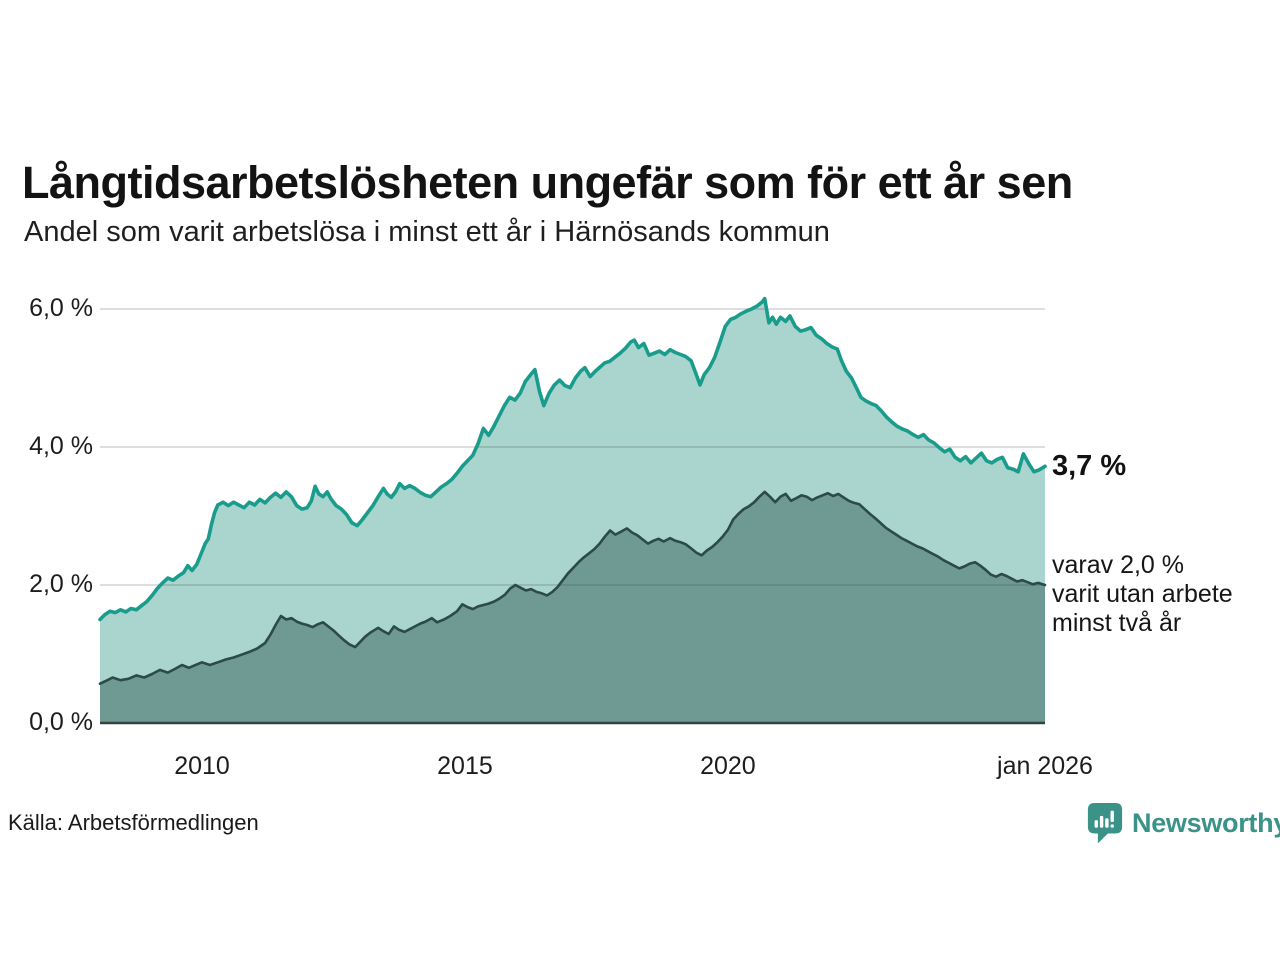 The width and height of the screenshot is (1280, 960). What do you see at coordinates (1045, 766) in the screenshot?
I see `x-tick-label: jan 2026` at bounding box center [1045, 766].